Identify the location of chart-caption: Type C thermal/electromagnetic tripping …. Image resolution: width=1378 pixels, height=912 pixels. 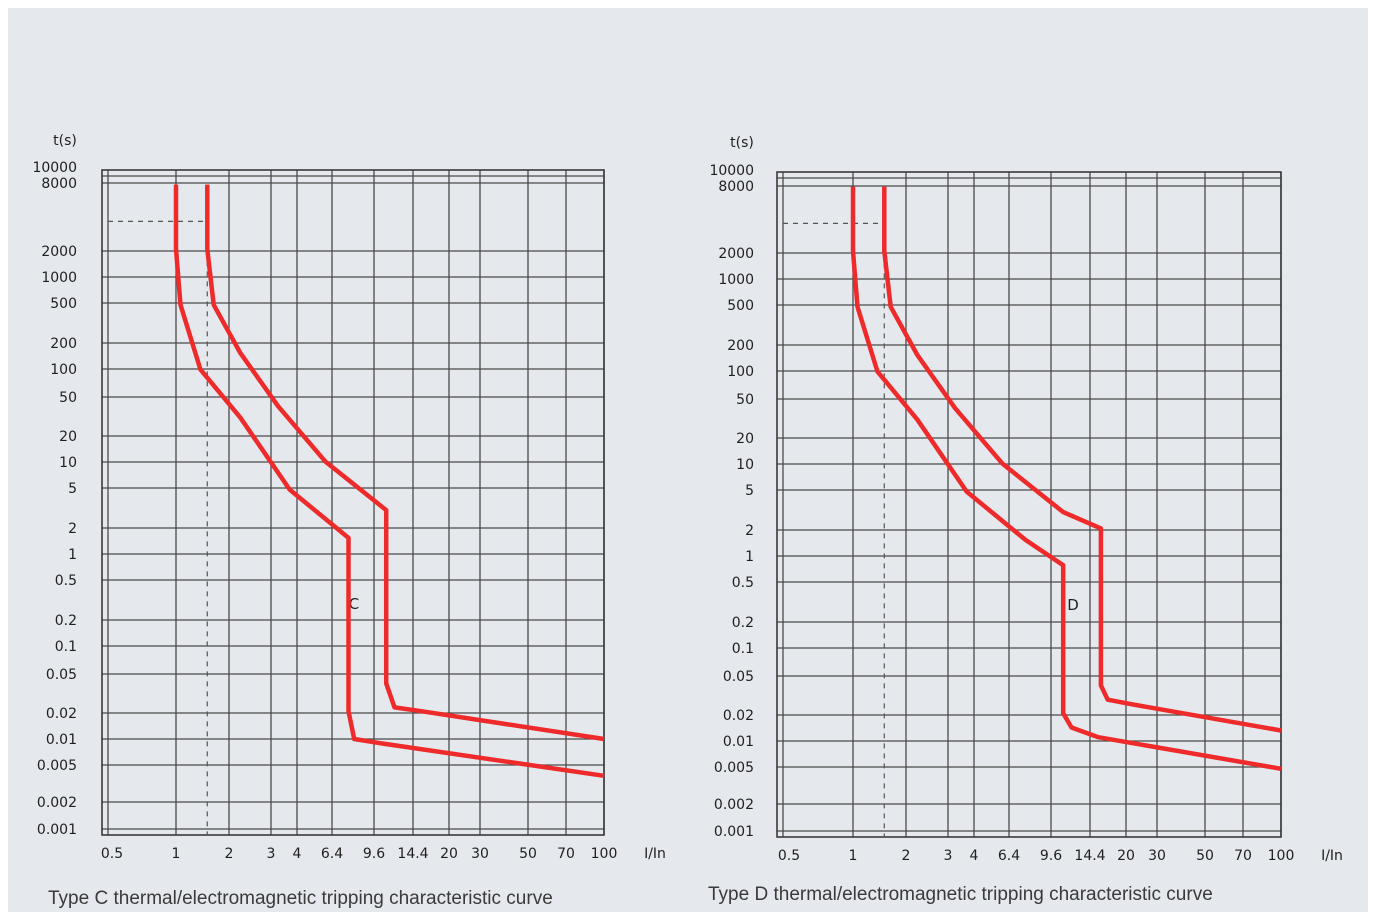
(300, 898).